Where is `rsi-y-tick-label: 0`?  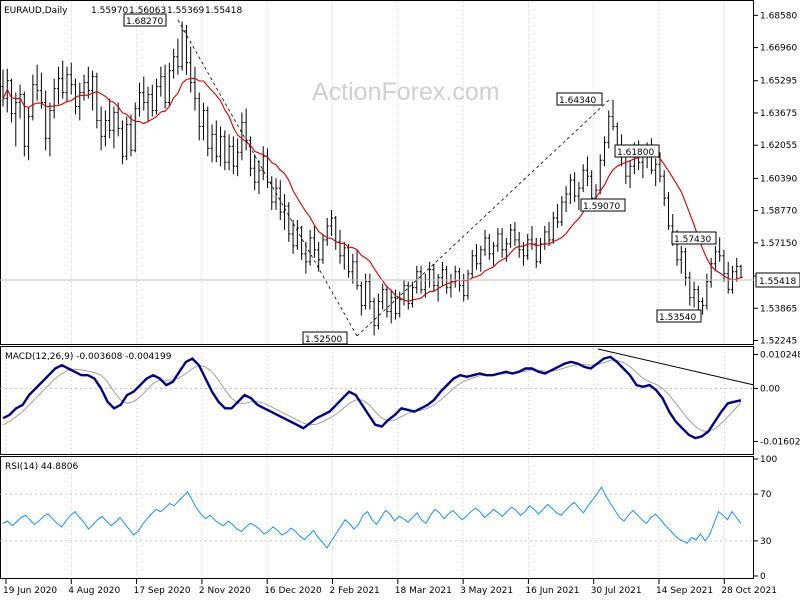
rsi-y-tick-label: 0 is located at coordinates (763, 577).